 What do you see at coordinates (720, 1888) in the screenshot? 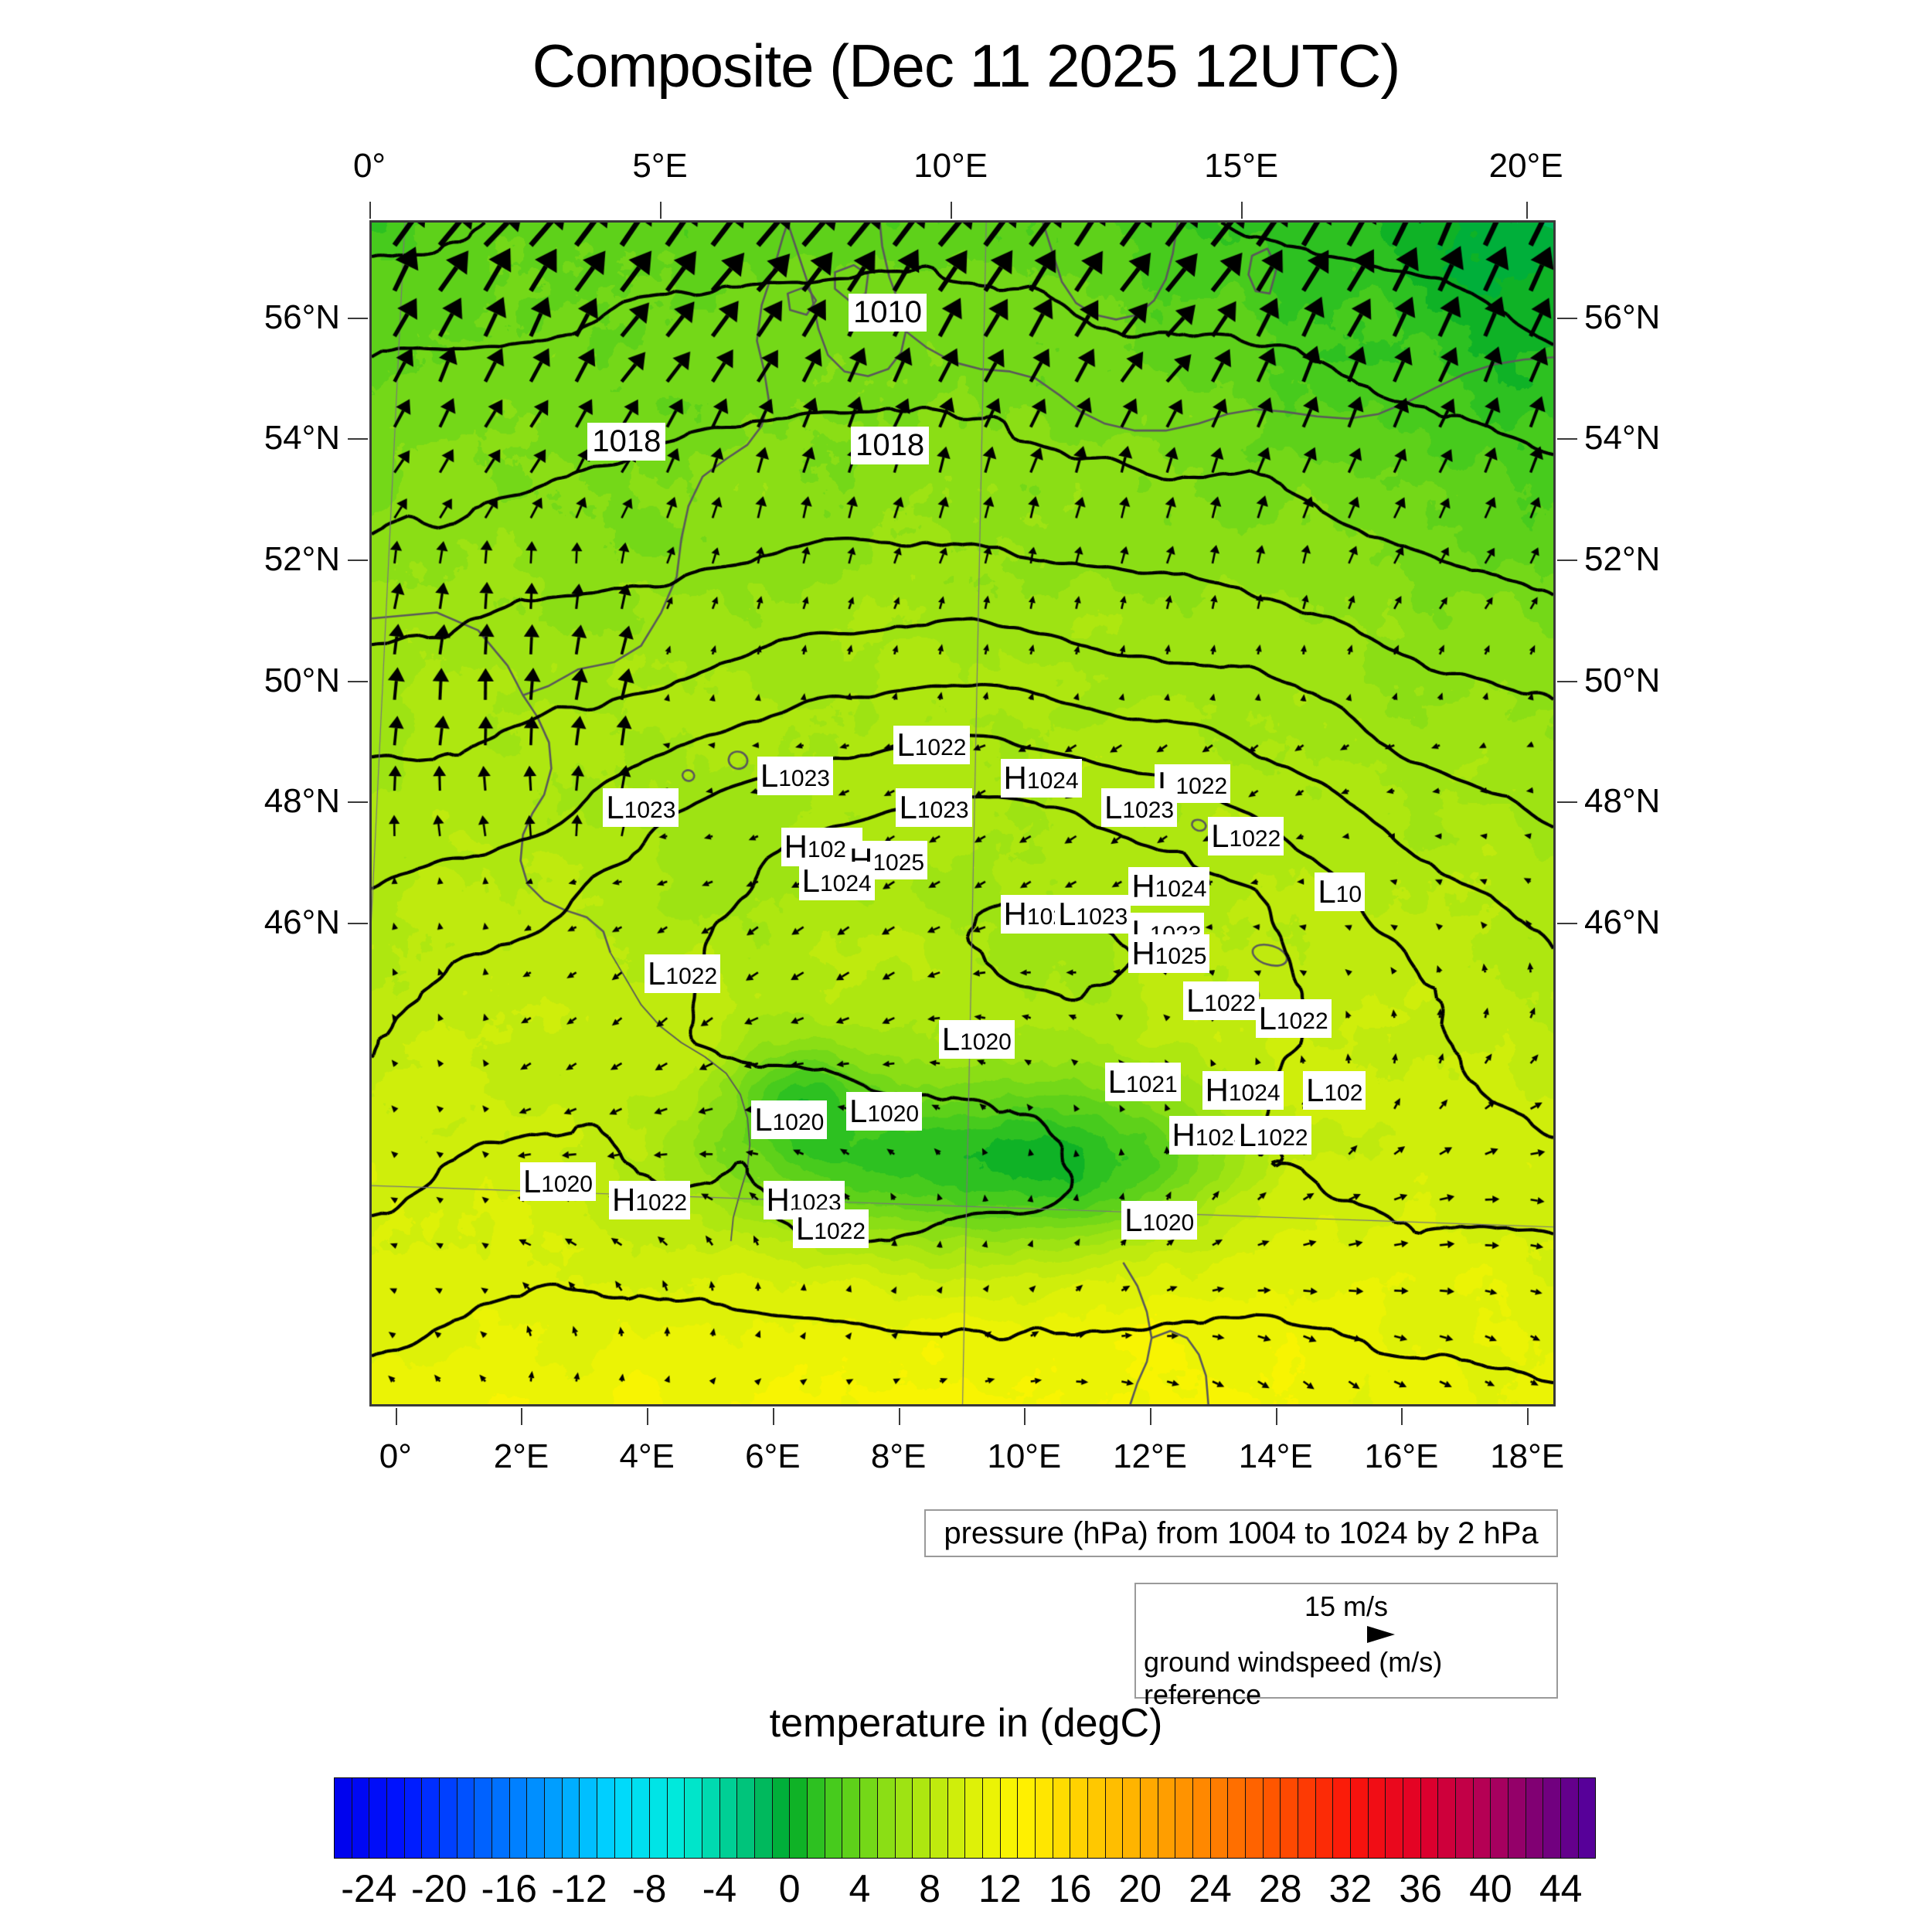
I see `colorbar-tick--4: -4` at bounding box center [720, 1888].